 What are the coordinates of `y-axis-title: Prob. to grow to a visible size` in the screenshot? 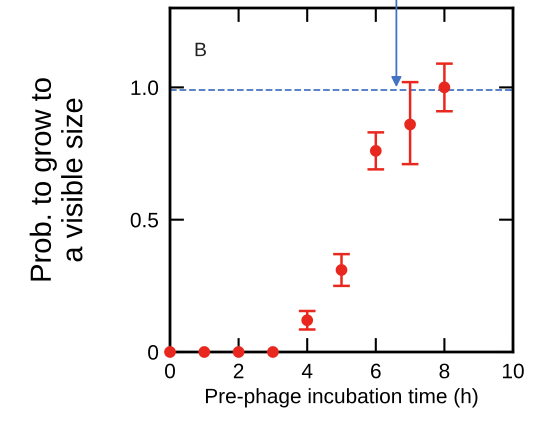 It's located at (56, 179).